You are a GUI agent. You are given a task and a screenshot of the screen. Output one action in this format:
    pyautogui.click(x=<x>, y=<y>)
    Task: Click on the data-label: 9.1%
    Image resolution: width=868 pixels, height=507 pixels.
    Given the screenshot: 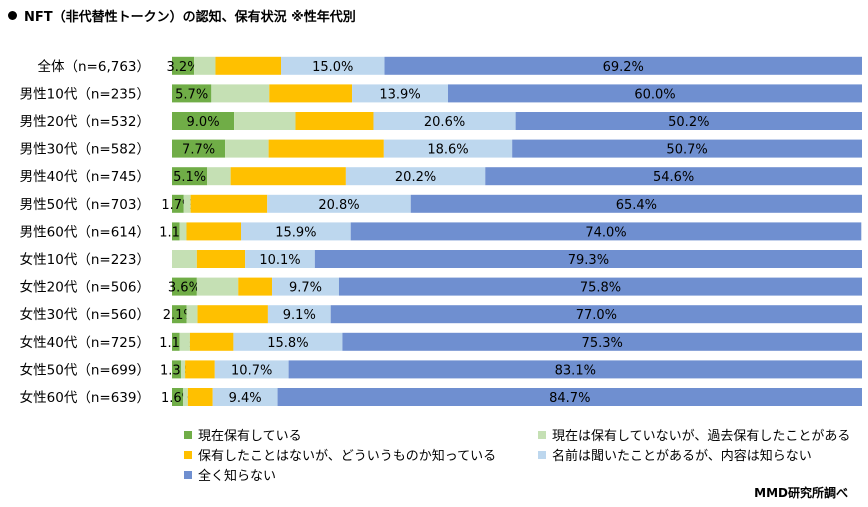 What is the action you would take?
    pyautogui.click(x=299, y=315)
    